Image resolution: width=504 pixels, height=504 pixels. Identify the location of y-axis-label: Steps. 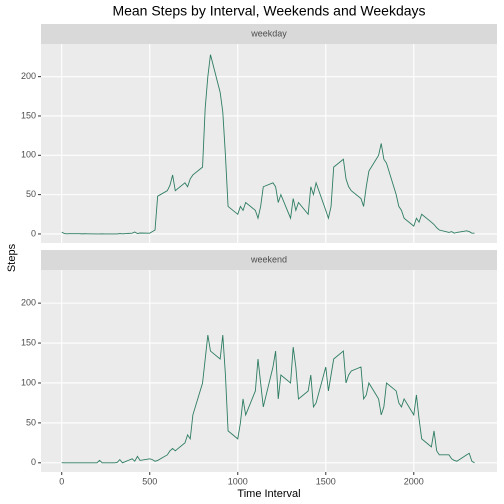
(12, 257).